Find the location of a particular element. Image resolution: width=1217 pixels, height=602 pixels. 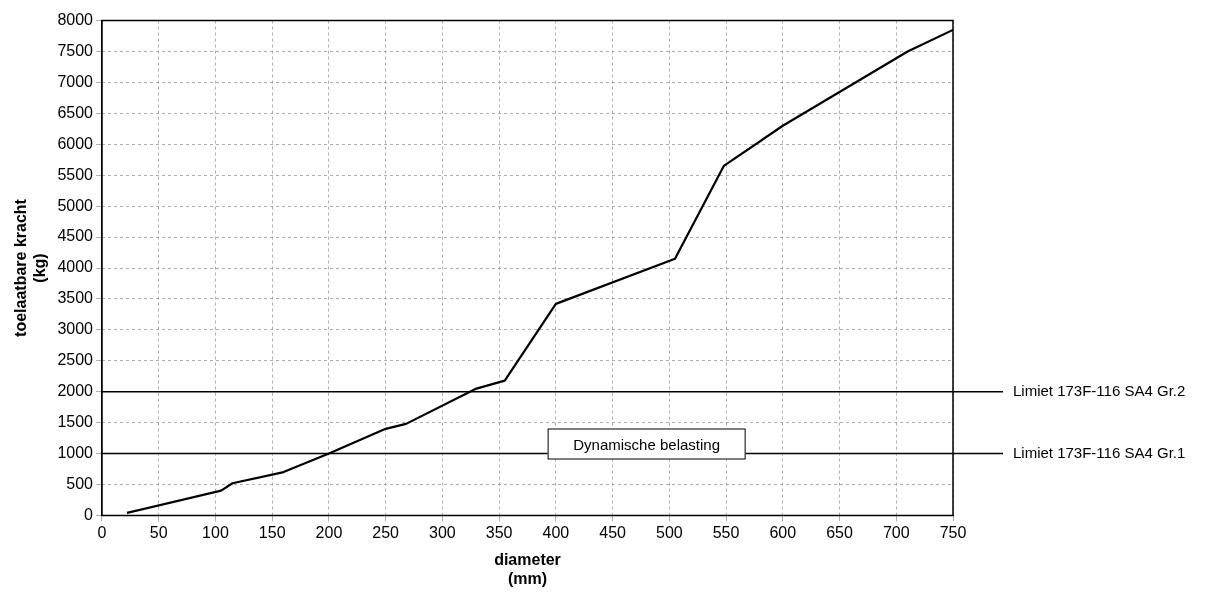

x-tick-label: 700 is located at coordinates (896, 533).